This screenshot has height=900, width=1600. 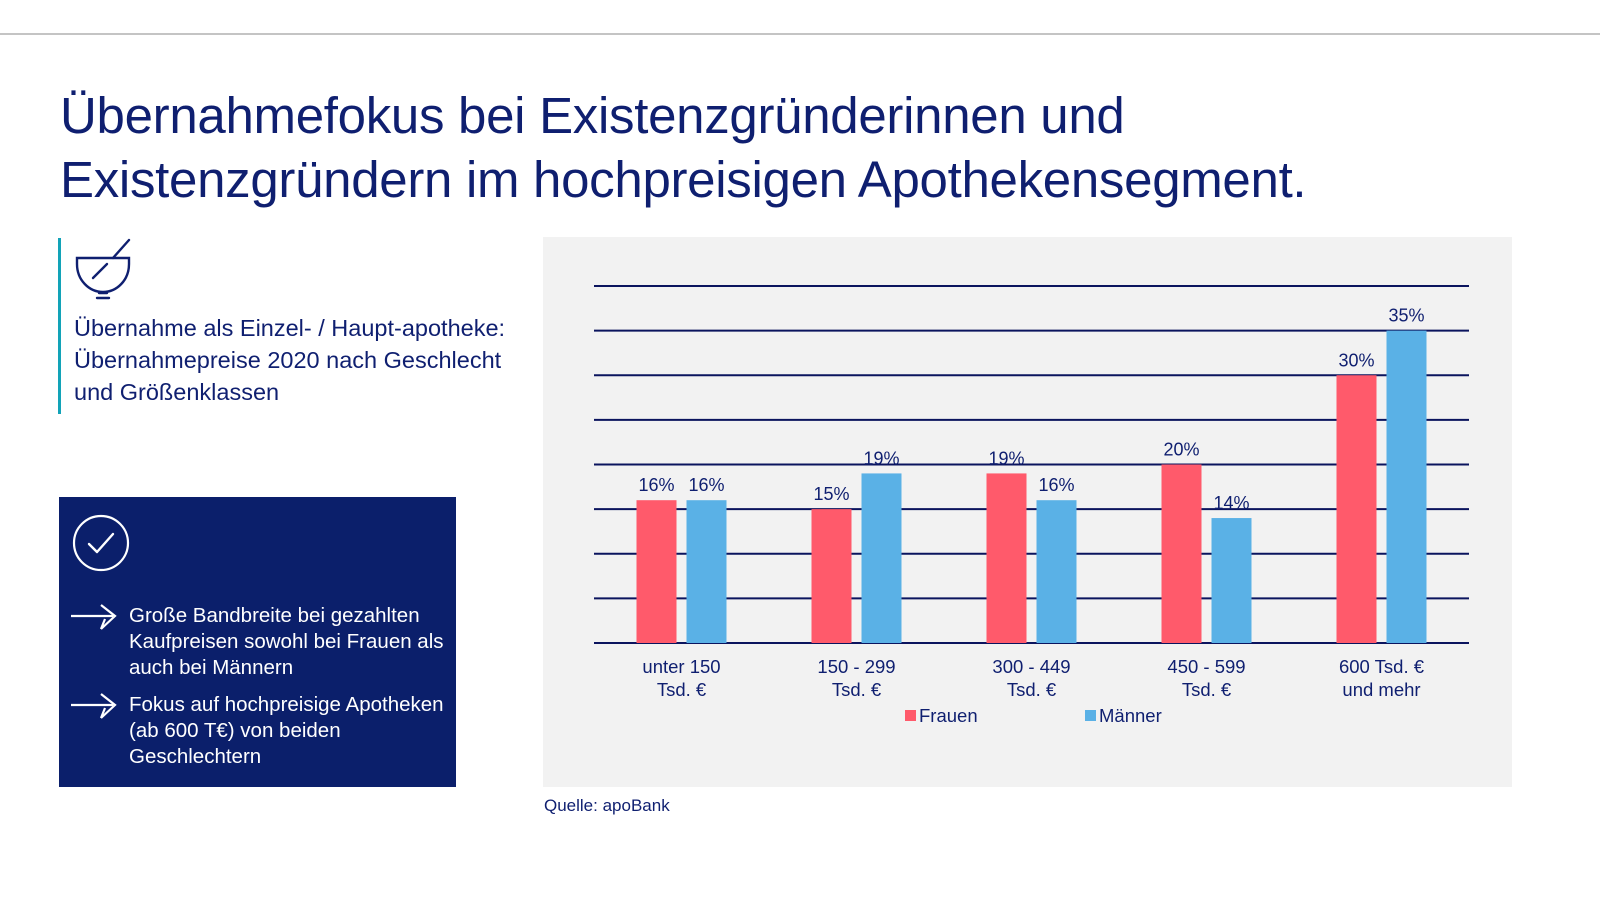 I want to click on top-divider, so click(x=800, y=34).